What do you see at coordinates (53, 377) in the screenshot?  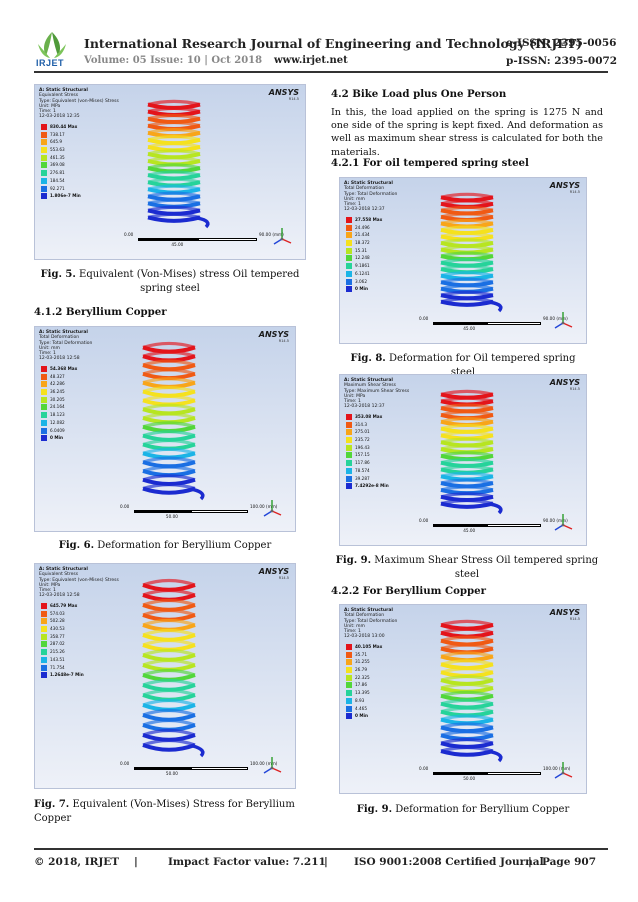 I see `legend-entry: 48.327` at bounding box center [53, 377].